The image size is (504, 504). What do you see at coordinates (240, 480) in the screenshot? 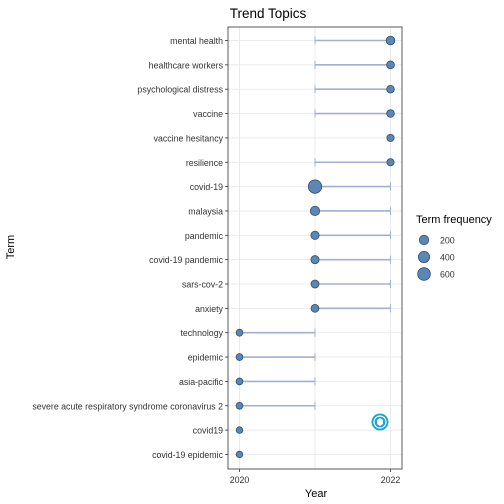
I see `x-tick-label: 2020` at bounding box center [240, 480].